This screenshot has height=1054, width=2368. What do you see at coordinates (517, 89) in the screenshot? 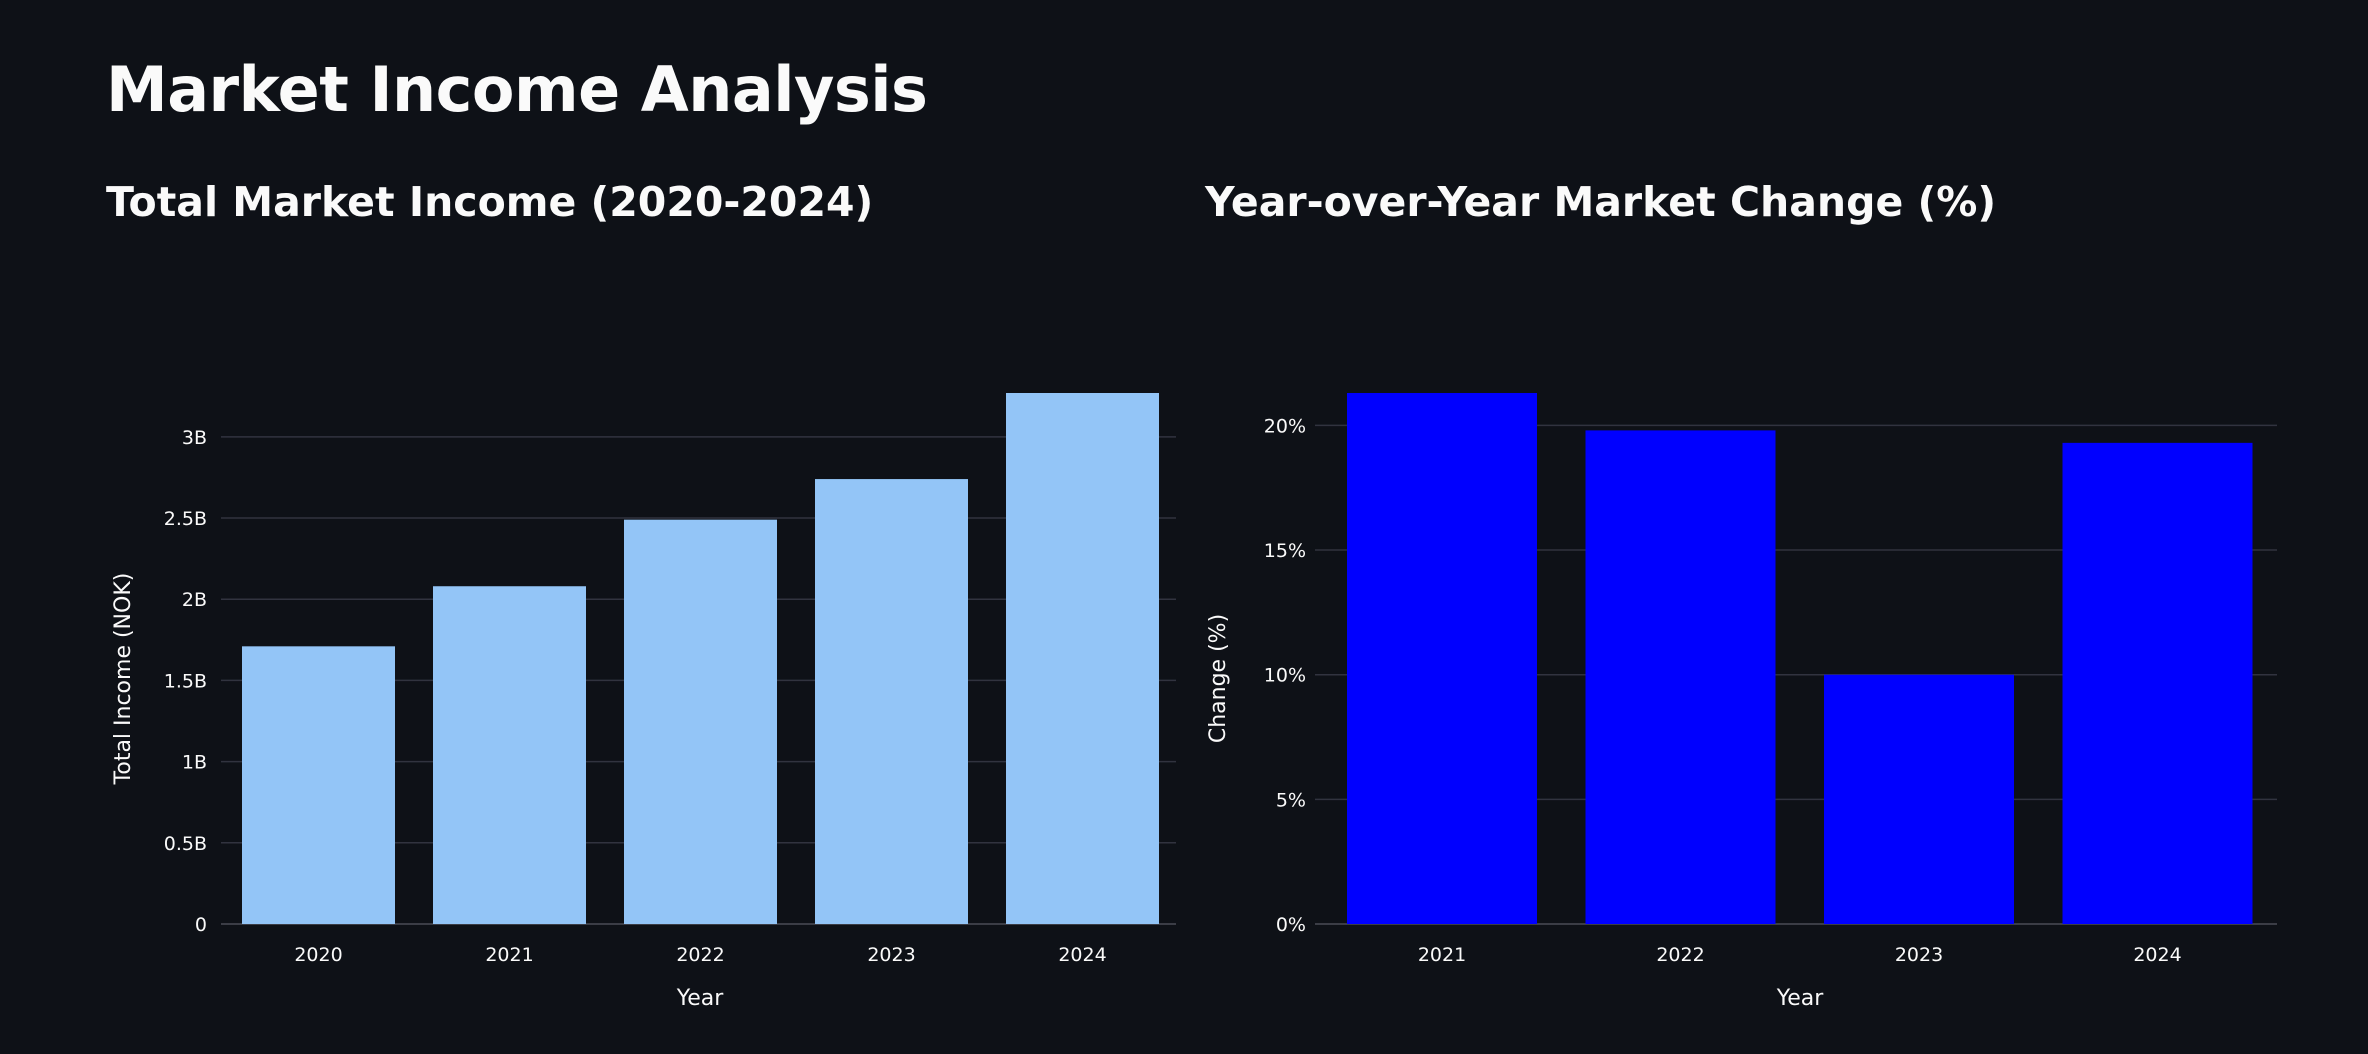
I see `page-title: Market Income Analysis` at bounding box center [517, 89].